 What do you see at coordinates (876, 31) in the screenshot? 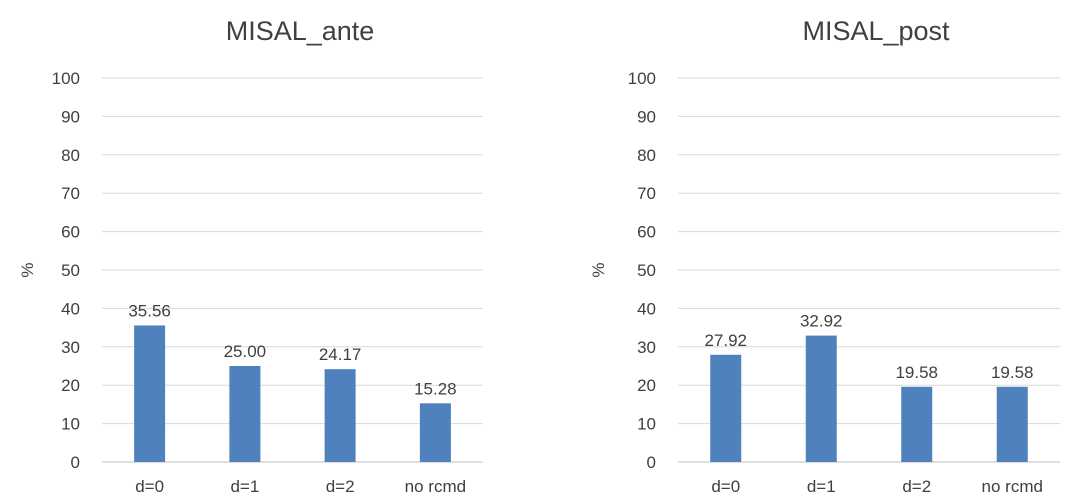
I see `chart-title: MISAL_post` at bounding box center [876, 31].